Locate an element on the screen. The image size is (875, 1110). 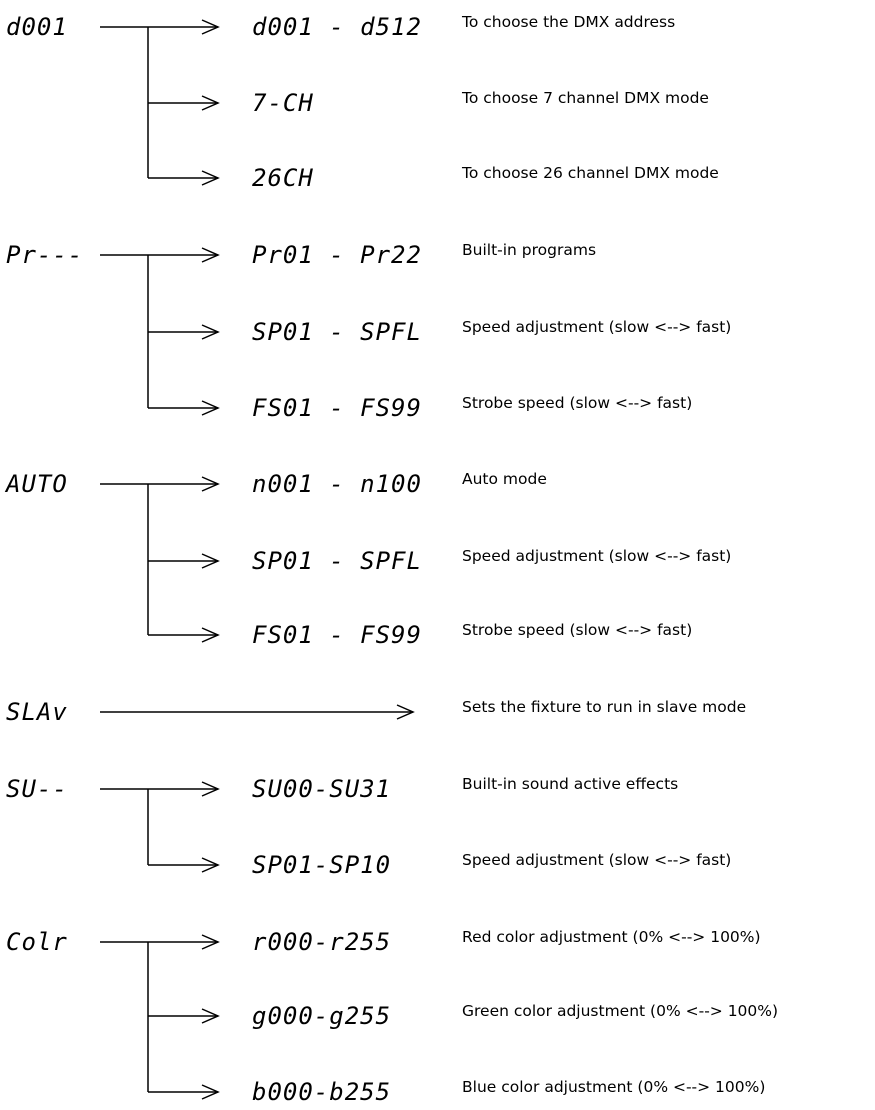
option-description: To choose the DMX address is located at coordinates (569, 22).